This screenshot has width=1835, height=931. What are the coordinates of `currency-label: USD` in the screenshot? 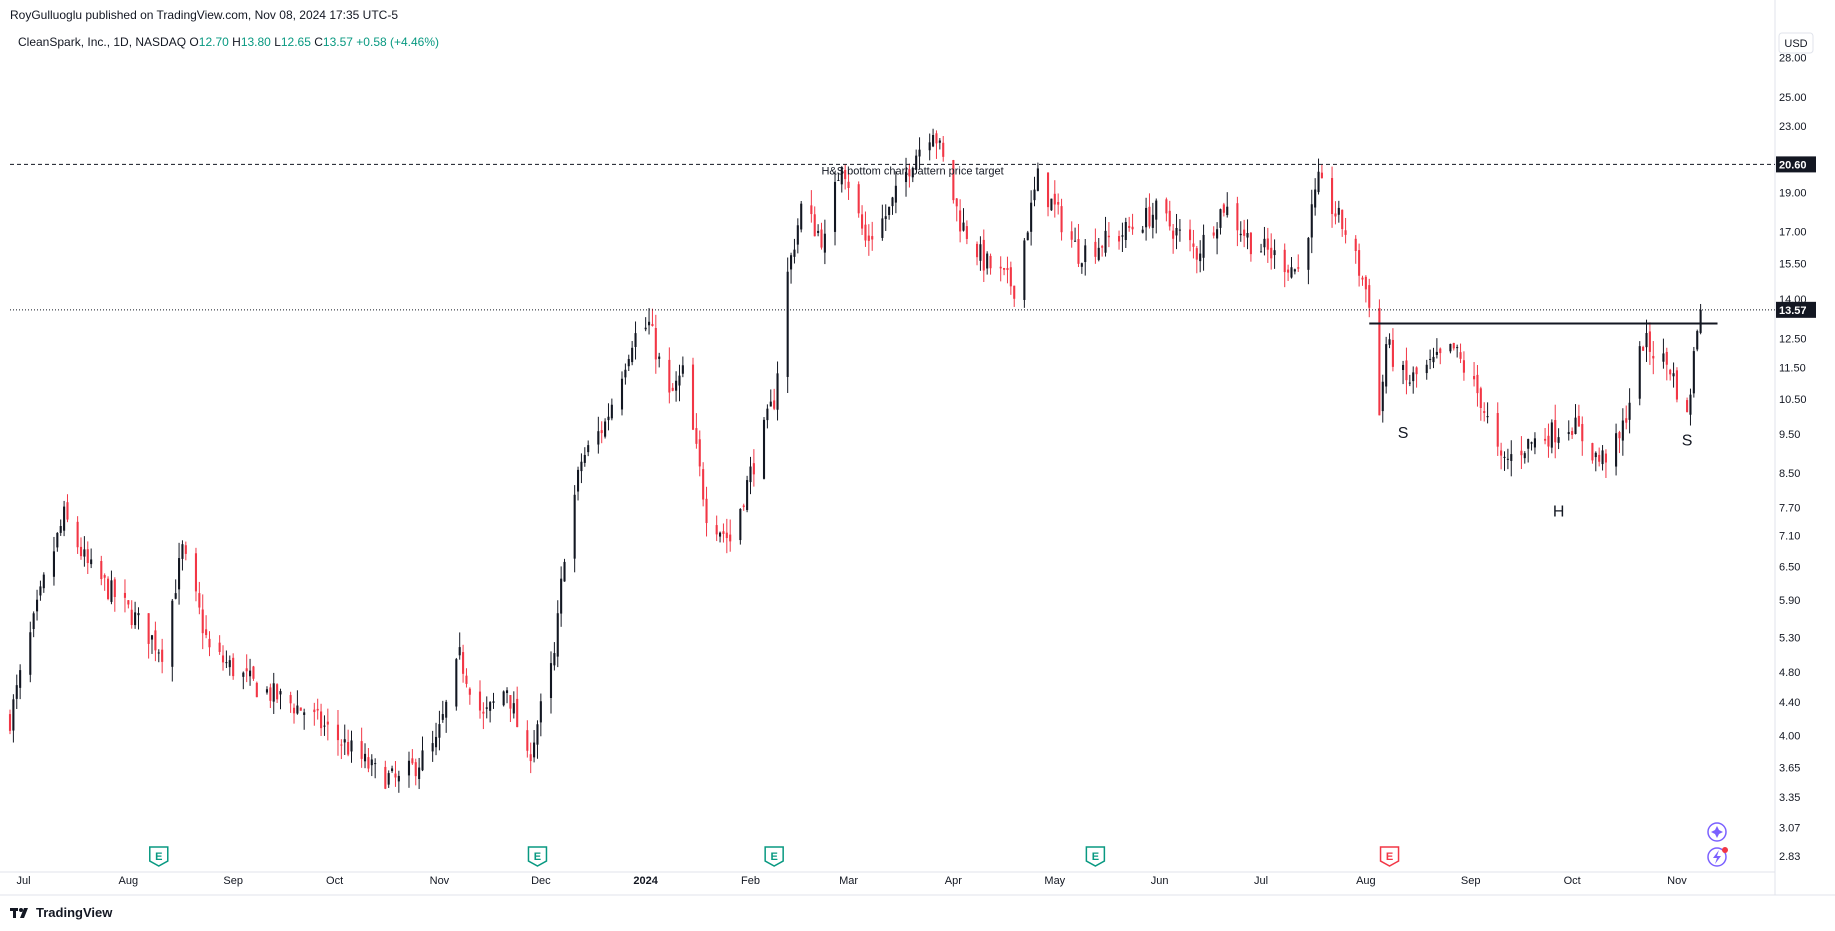 It's located at (1795, 44).